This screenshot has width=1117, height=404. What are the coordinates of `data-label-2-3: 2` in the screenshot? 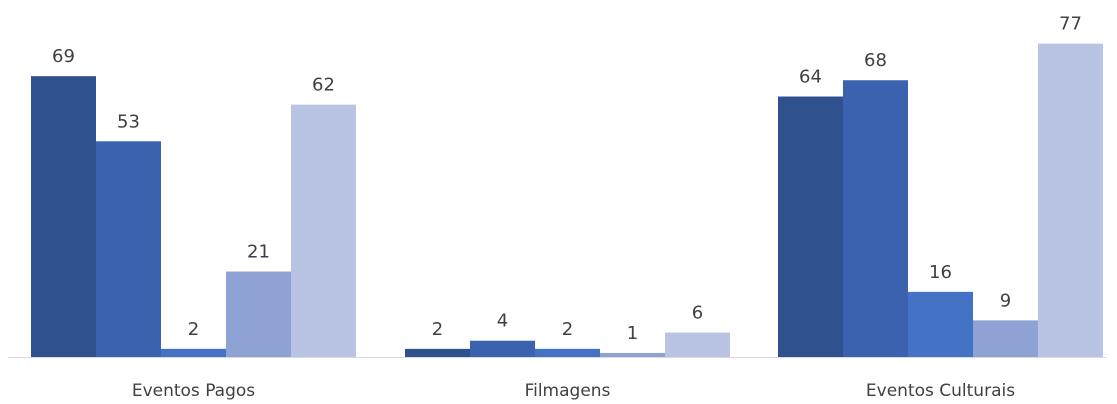 It's located at (567, 329).